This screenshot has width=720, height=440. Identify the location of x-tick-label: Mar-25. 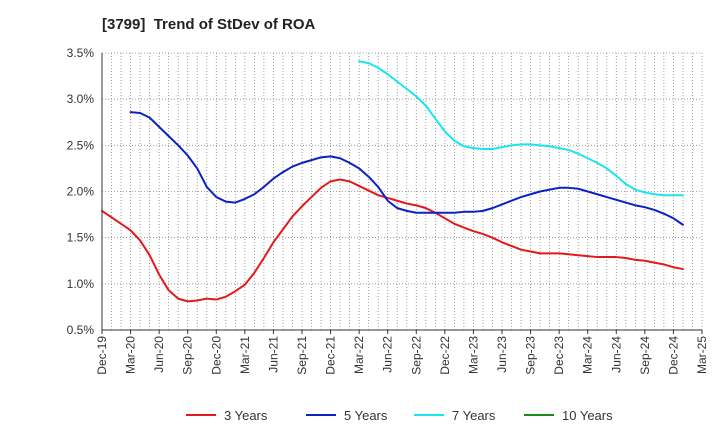
(702, 355).